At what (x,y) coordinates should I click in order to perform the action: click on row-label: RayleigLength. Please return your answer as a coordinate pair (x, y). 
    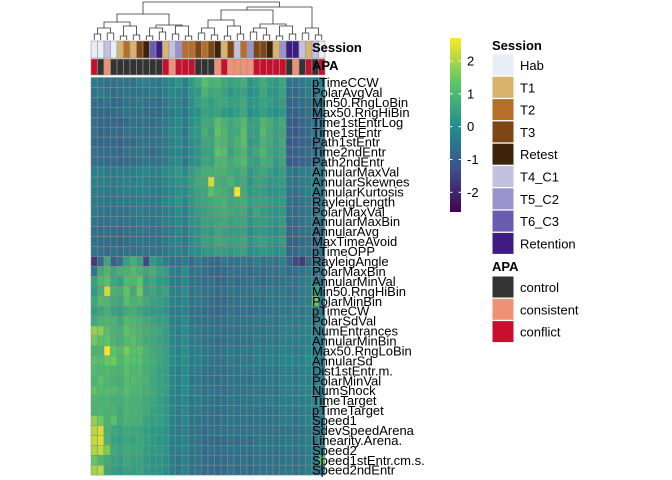
    Looking at the image, I should click on (353, 201).